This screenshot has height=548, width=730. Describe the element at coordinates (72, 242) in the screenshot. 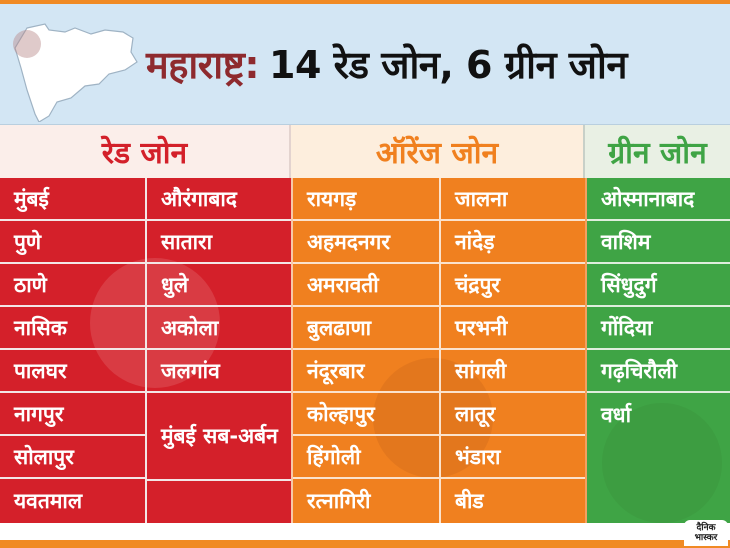

I see `district-cell: पुणे` at that location.